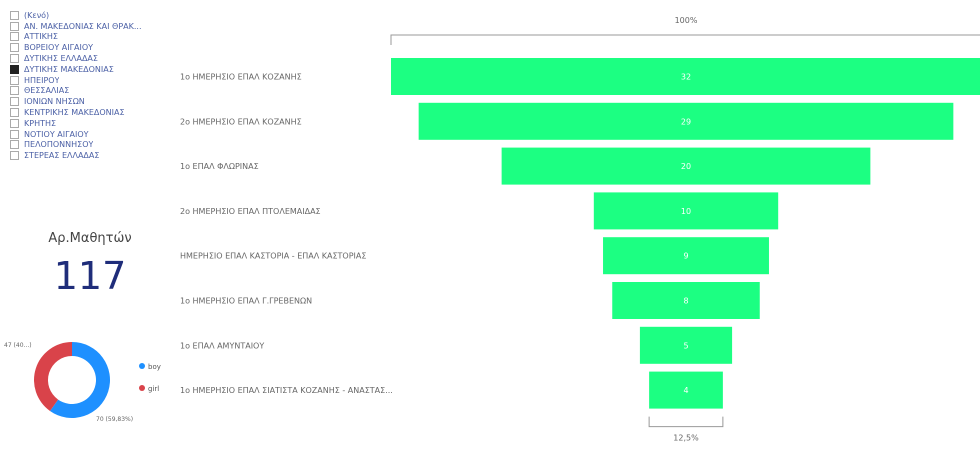  What do you see at coordinates (92, 37) in the screenshot?
I see `slicer-item: ΑΤΤΙΚΗΣ` at bounding box center [92, 37].